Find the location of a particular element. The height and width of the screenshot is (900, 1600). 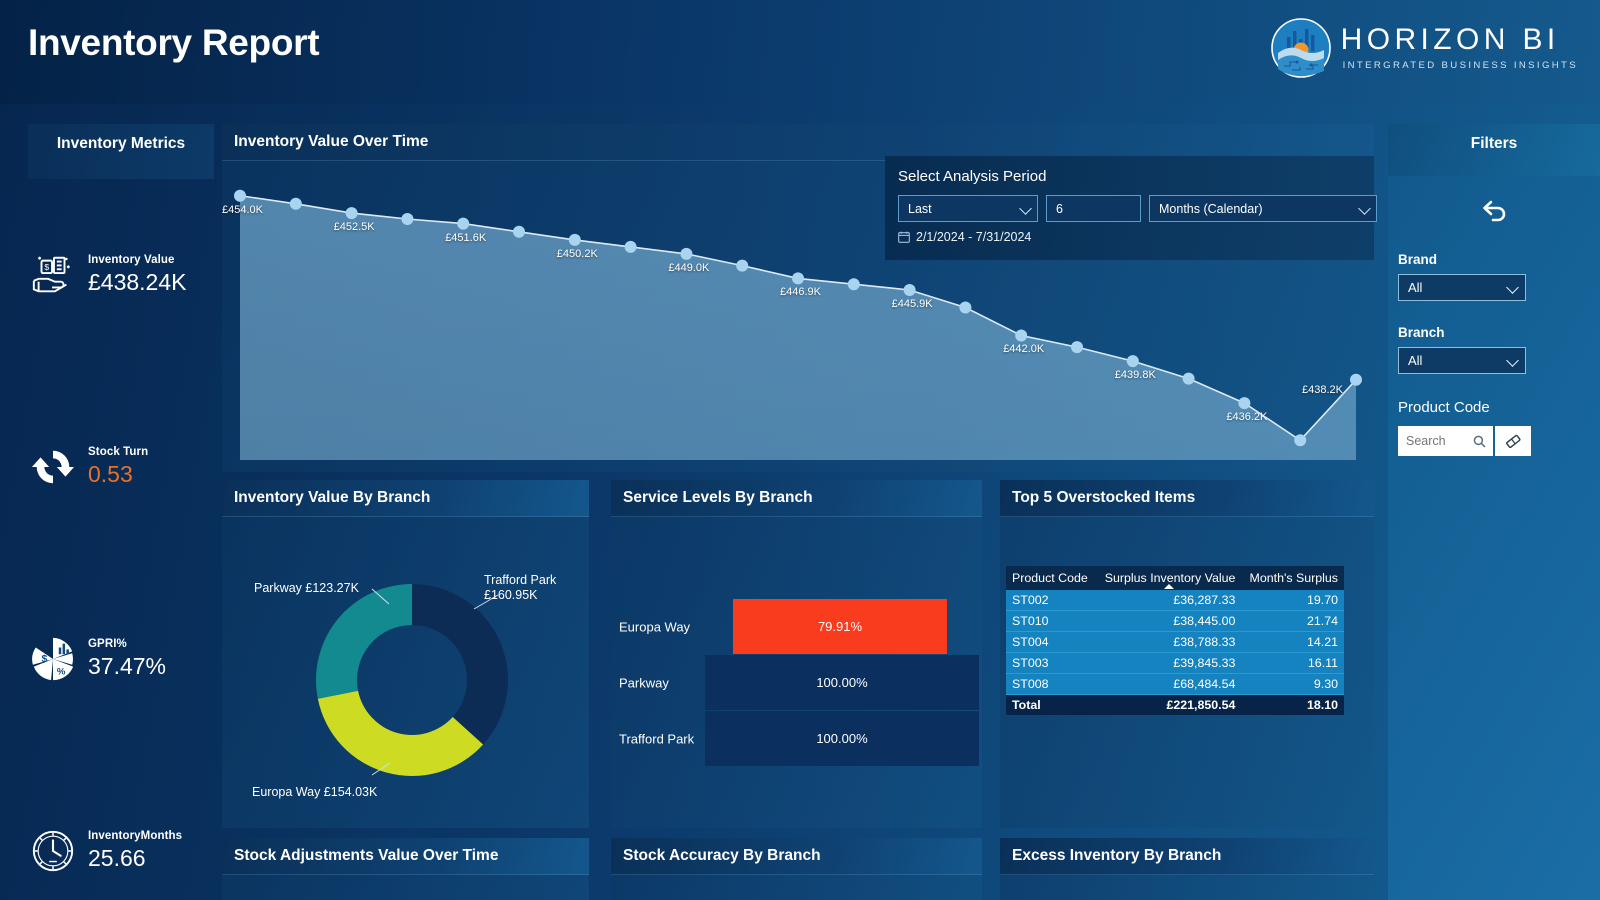

metric-label: InventoryMonths is located at coordinates (135, 836).